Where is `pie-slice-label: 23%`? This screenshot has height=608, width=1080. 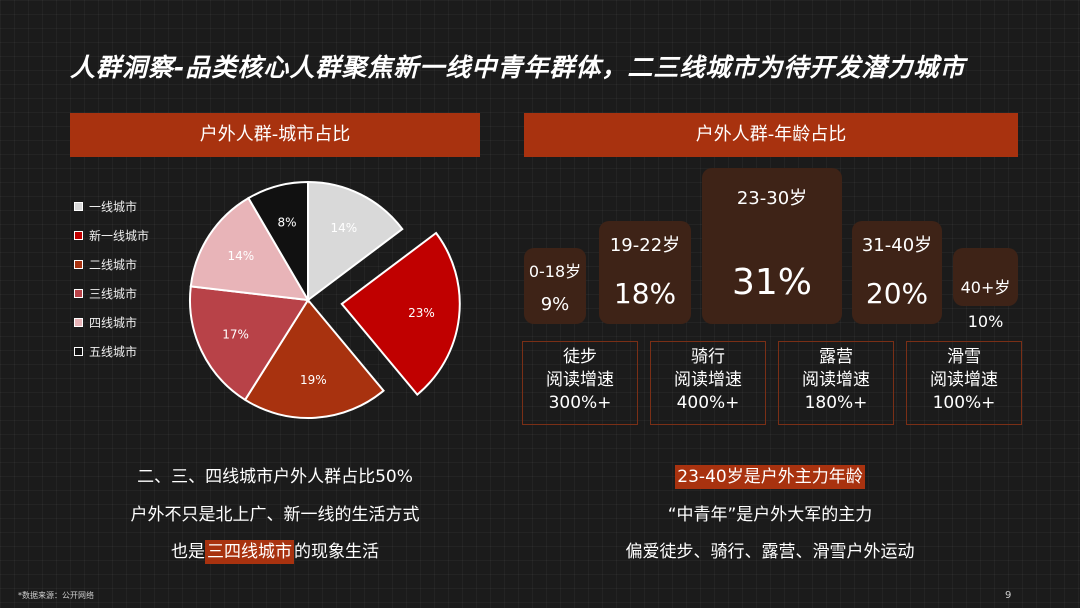
pie-slice-label: 23% is located at coordinates (421, 313).